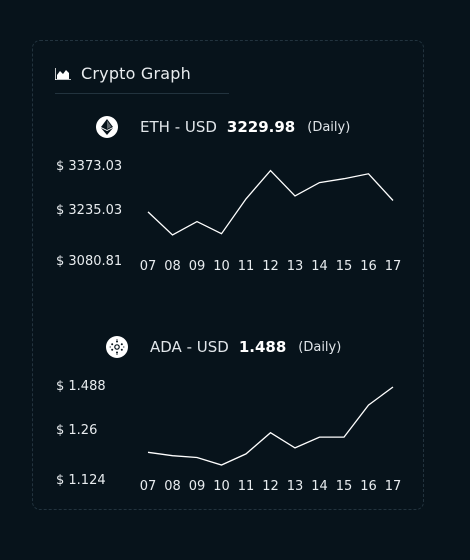 The width and height of the screenshot is (470, 560). Describe the element at coordinates (295, 266) in the screenshot. I see `eth-x-tick-label: 13` at that location.